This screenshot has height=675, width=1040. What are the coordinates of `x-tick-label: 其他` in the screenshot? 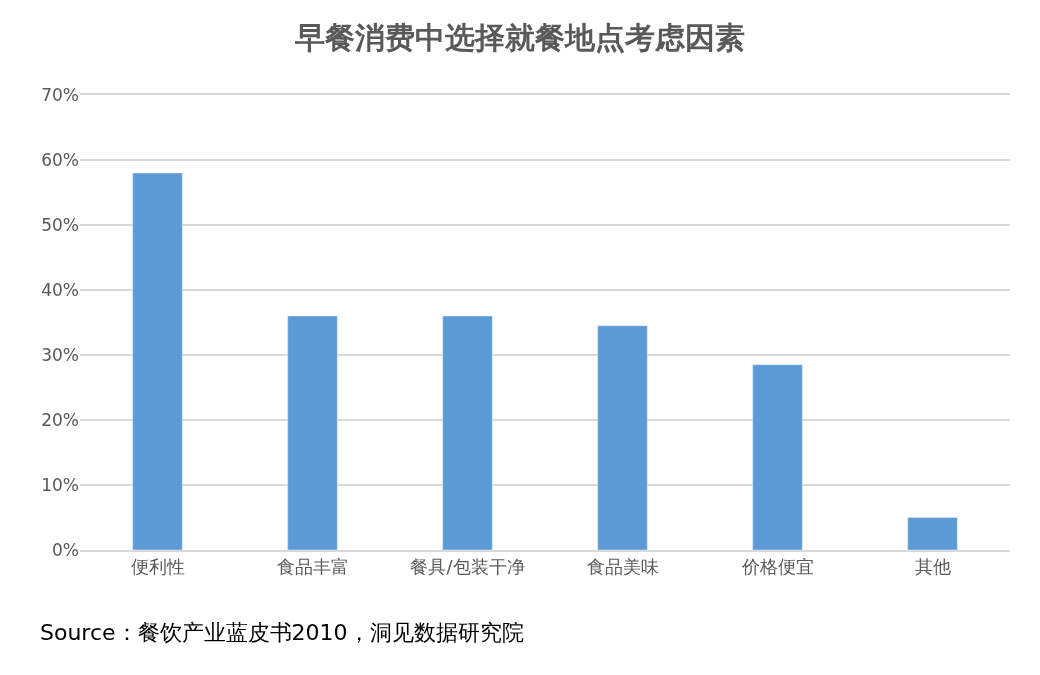 It's located at (932, 567).